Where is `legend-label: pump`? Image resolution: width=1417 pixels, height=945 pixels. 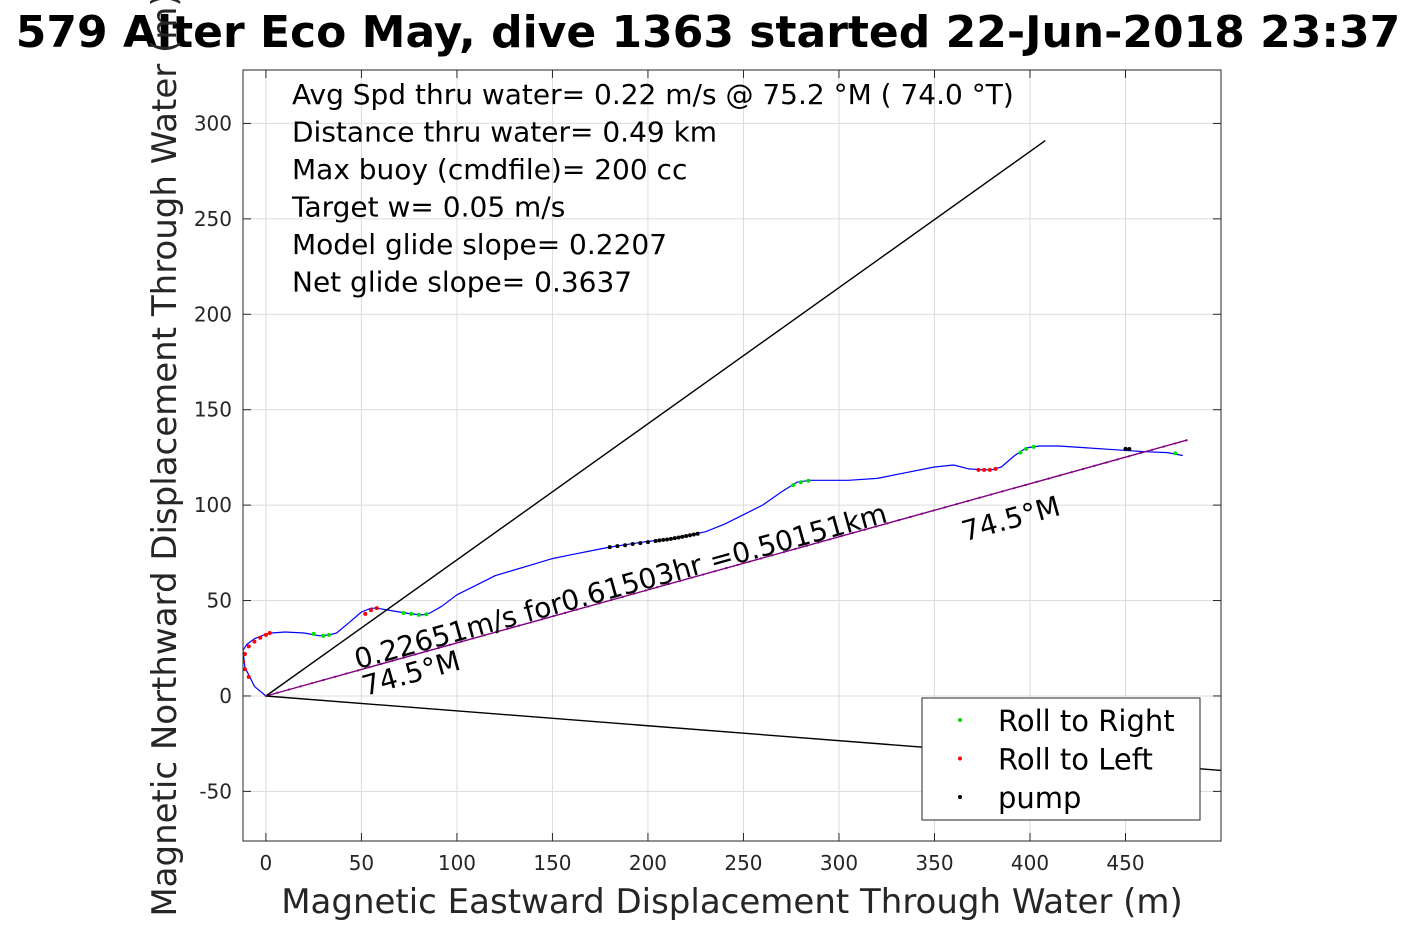
legend-label: pump is located at coordinates (1039, 798).